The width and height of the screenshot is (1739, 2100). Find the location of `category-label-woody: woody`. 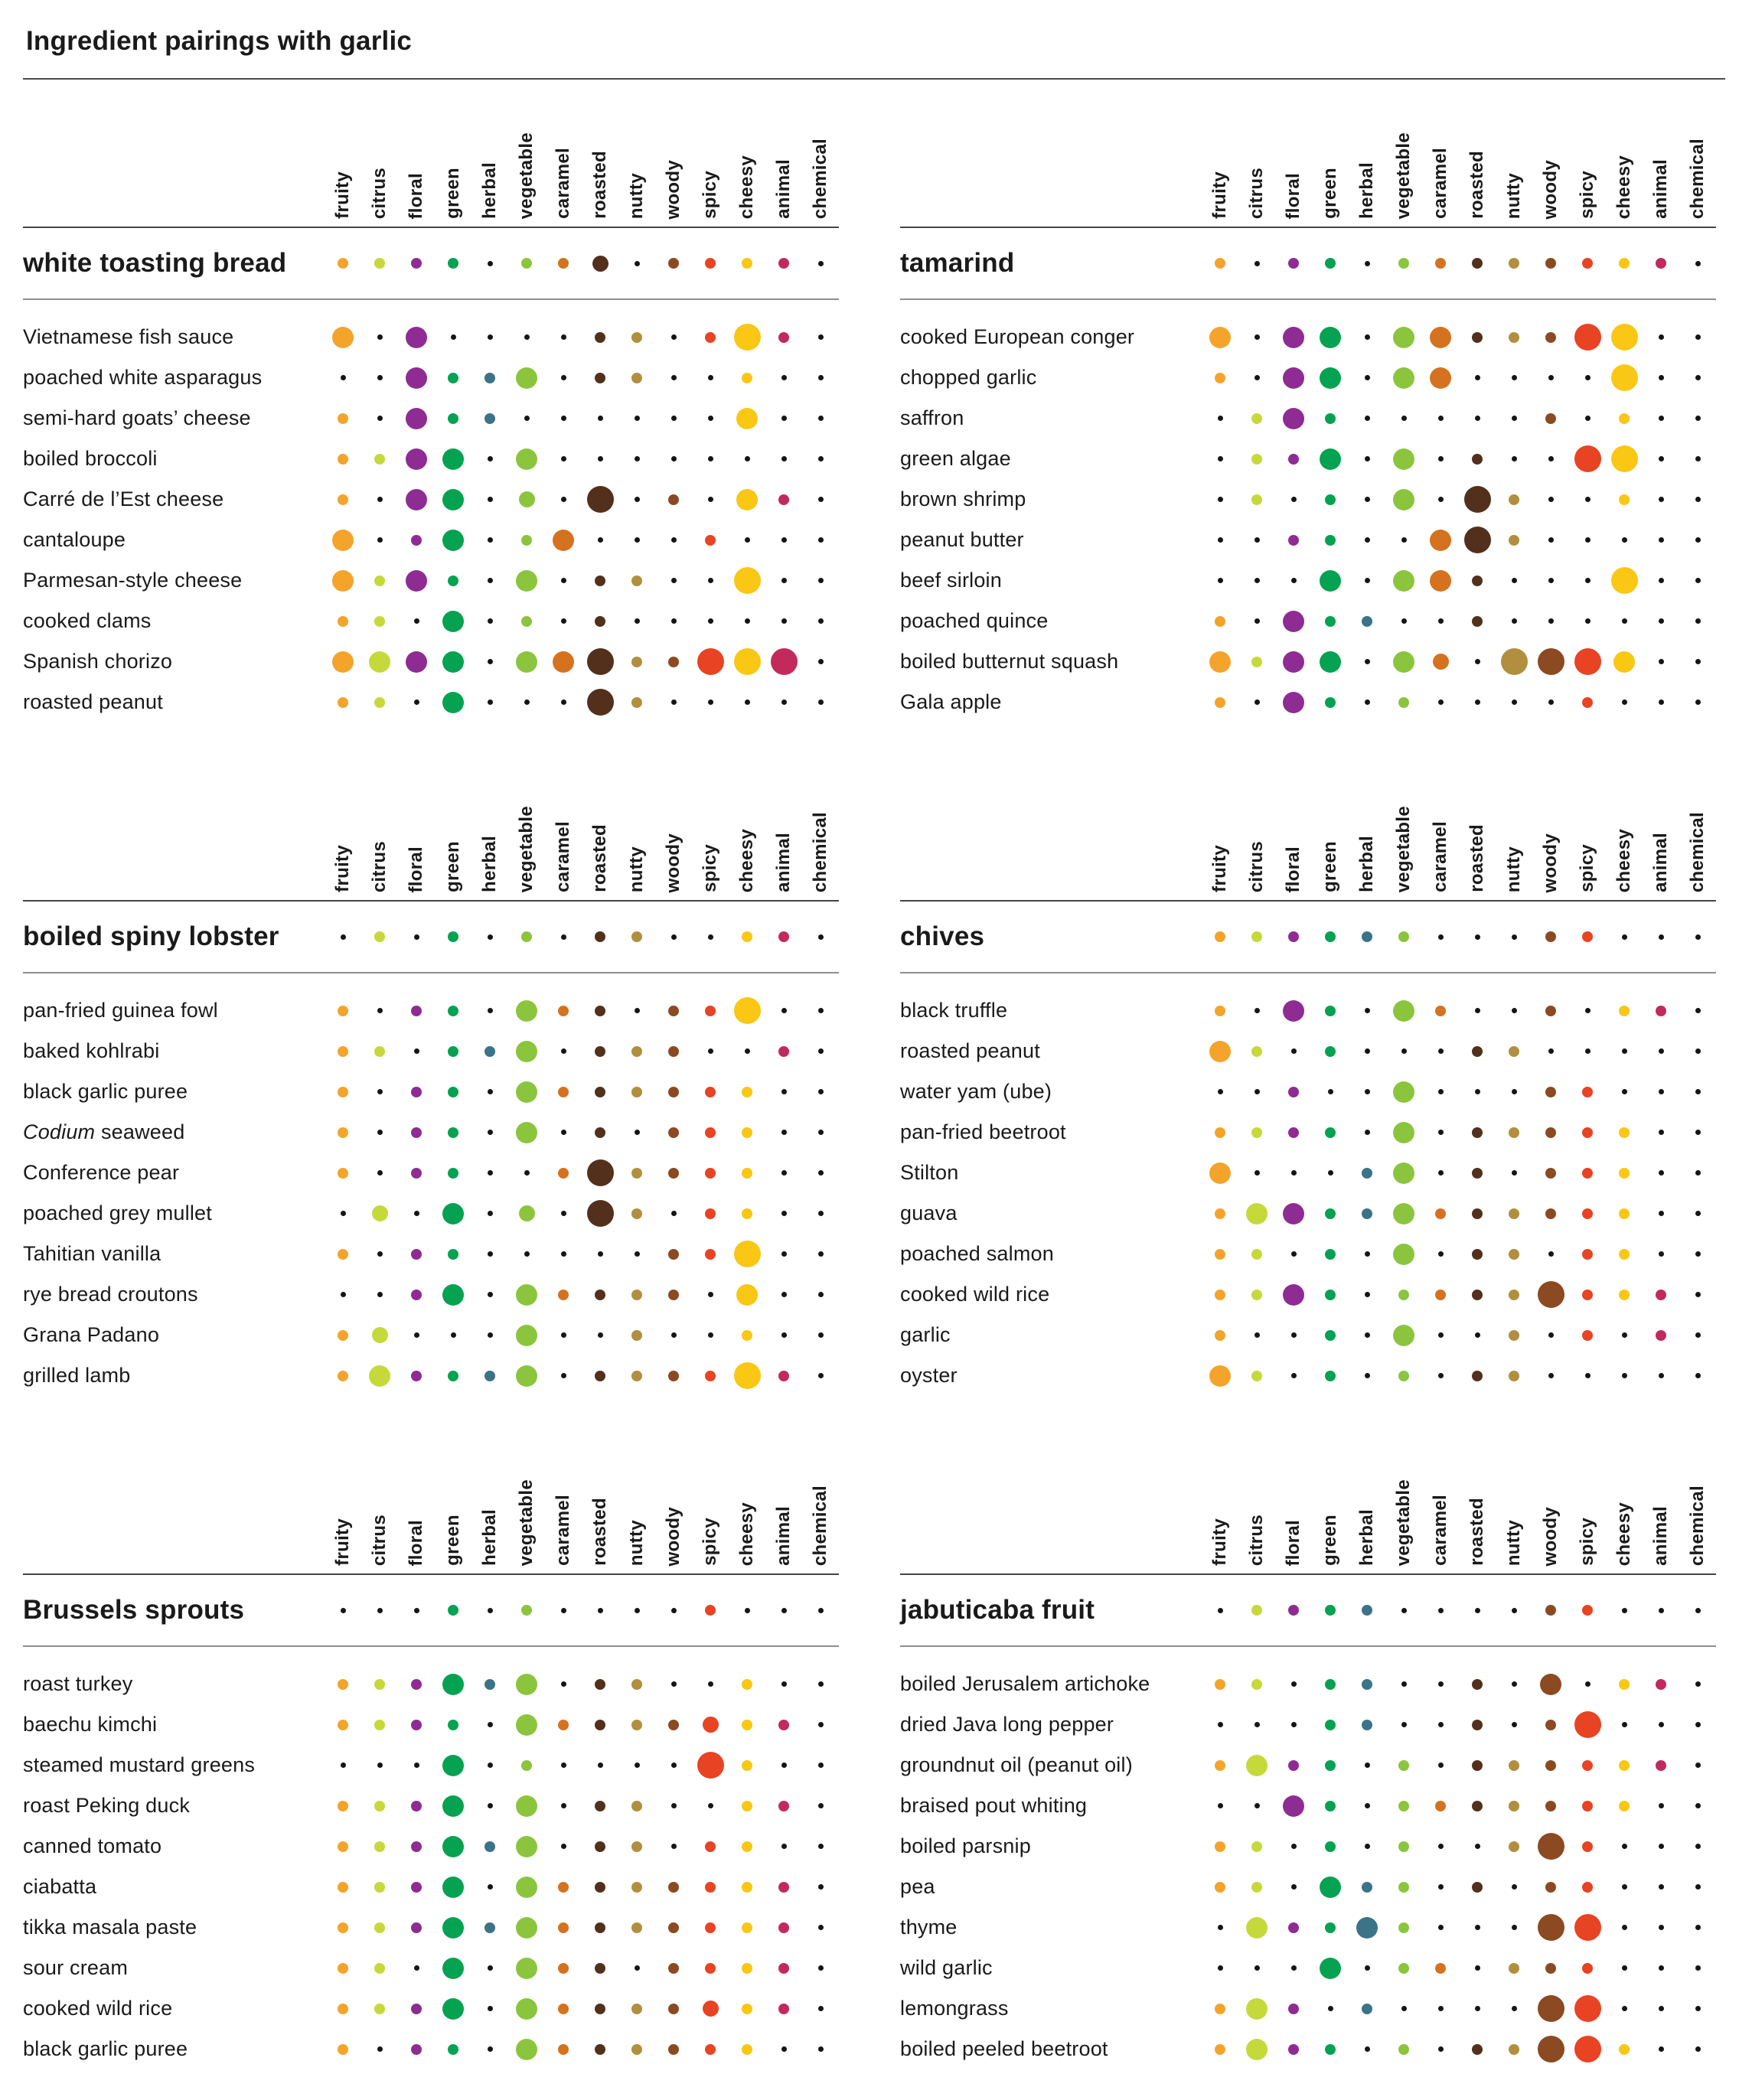

category-label-woody: woody is located at coordinates (1550, 189).